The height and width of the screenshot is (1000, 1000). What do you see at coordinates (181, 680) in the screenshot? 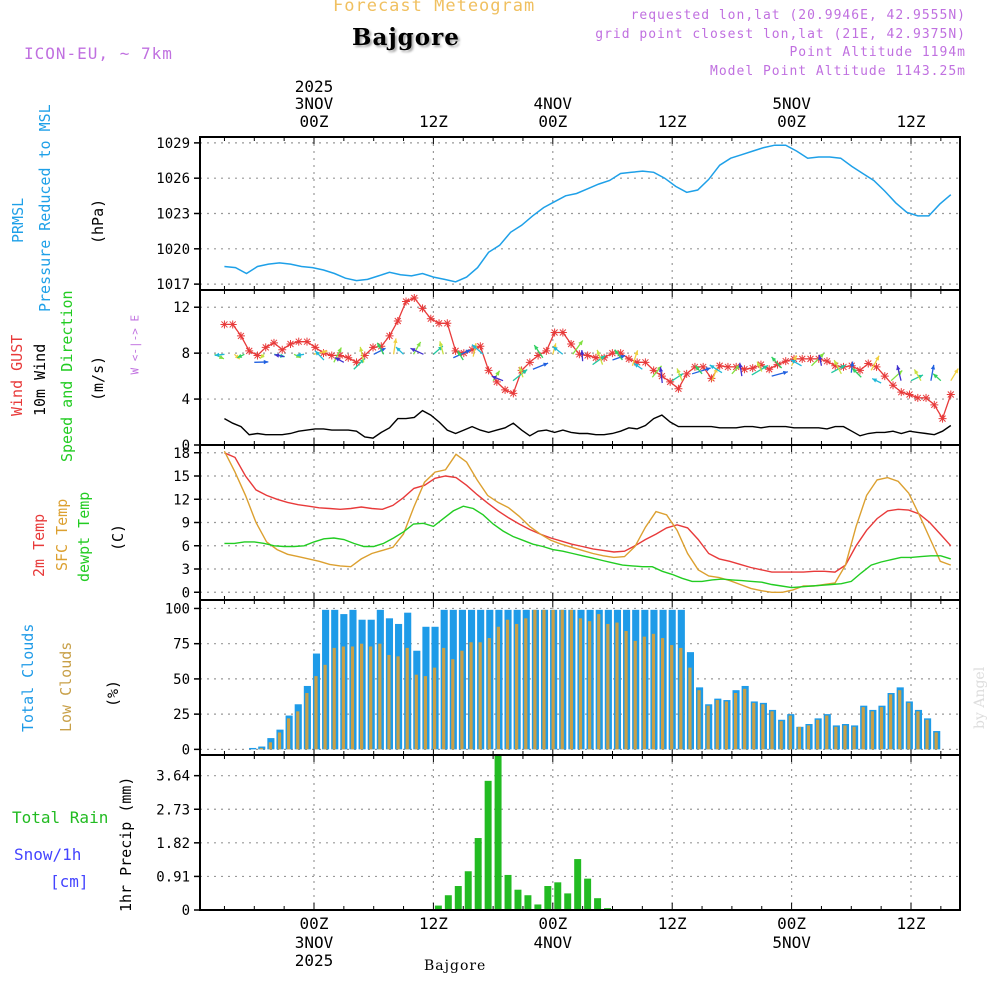
I see `clouds-ytick-label: 50` at bounding box center [181, 680].